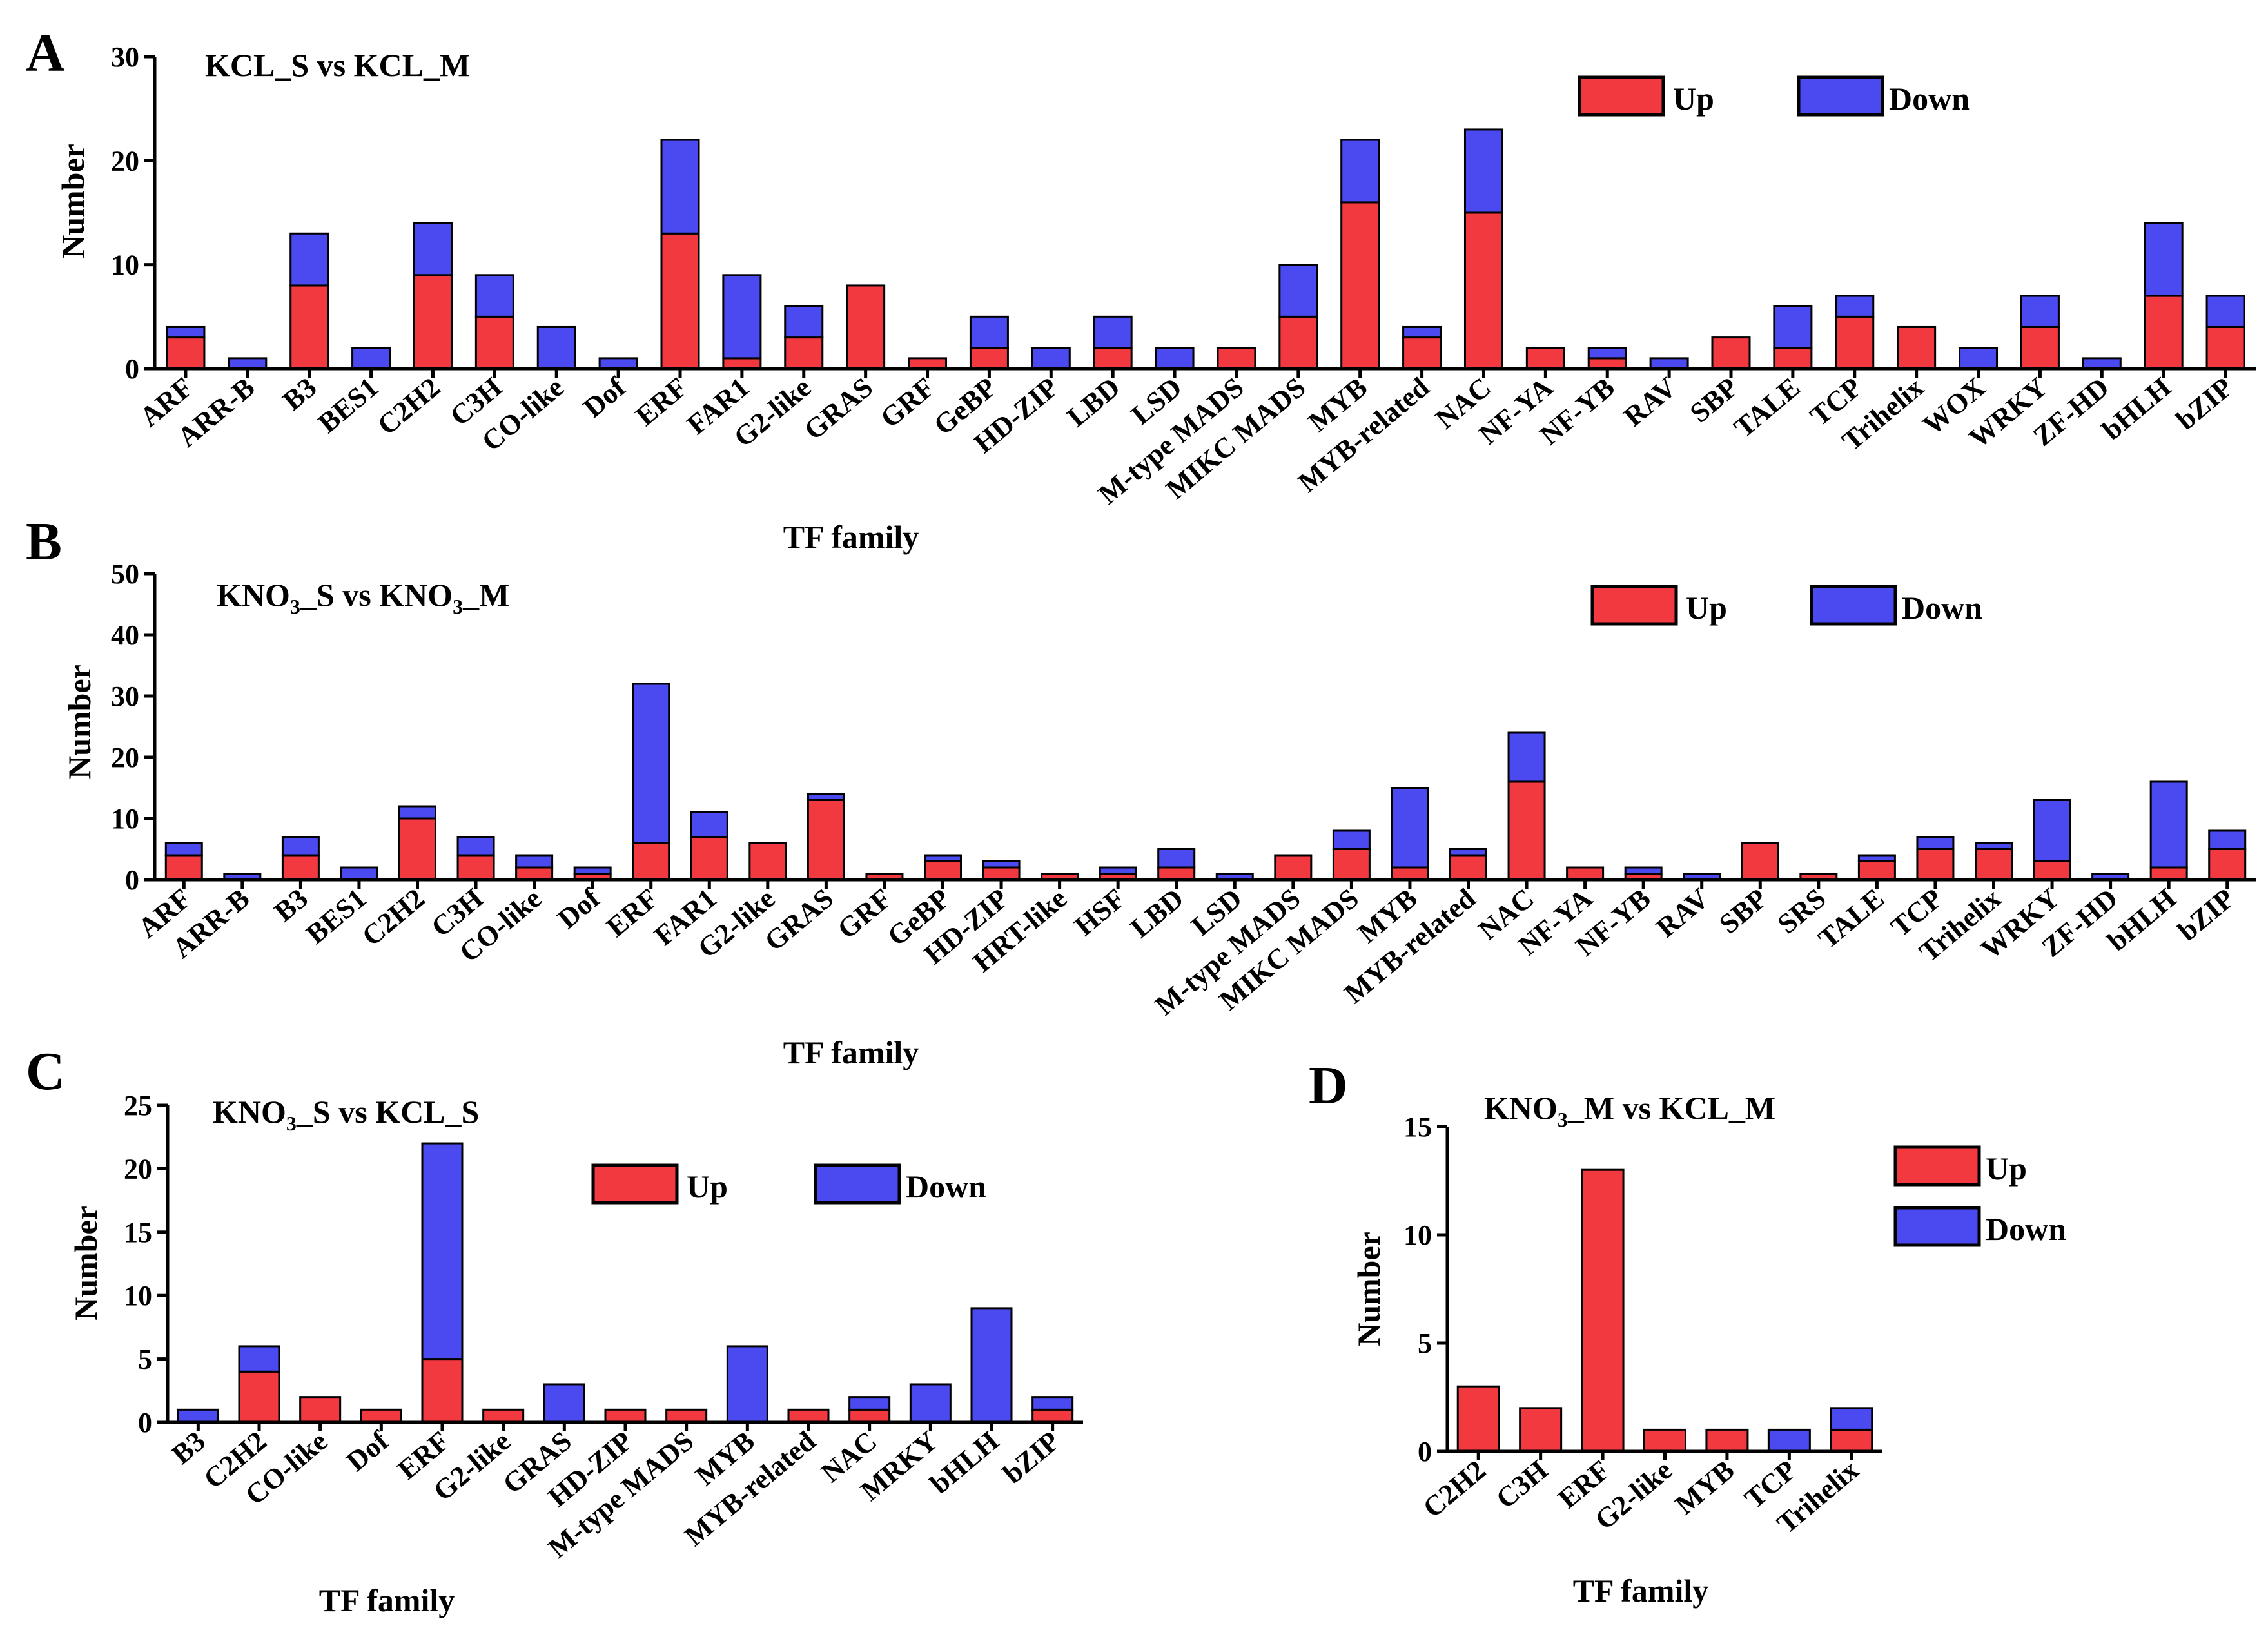 Image resolution: width=2268 pixels, height=1637 pixels. What do you see at coordinates (393, 917) in the screenshot?
I see `chart-b-category-label-4: C2H2` at bounding box center [393, 917].